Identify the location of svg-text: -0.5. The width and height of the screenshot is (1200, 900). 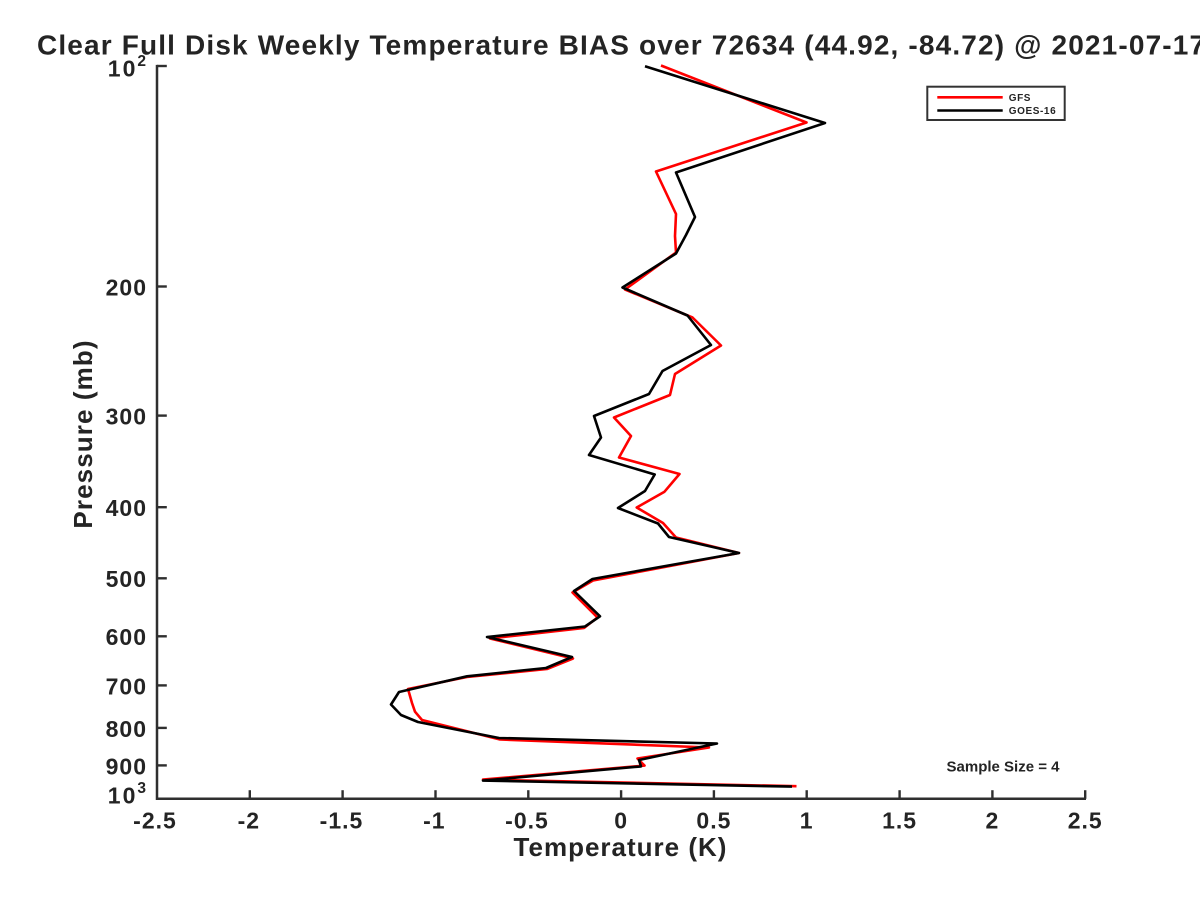
(527, 821).